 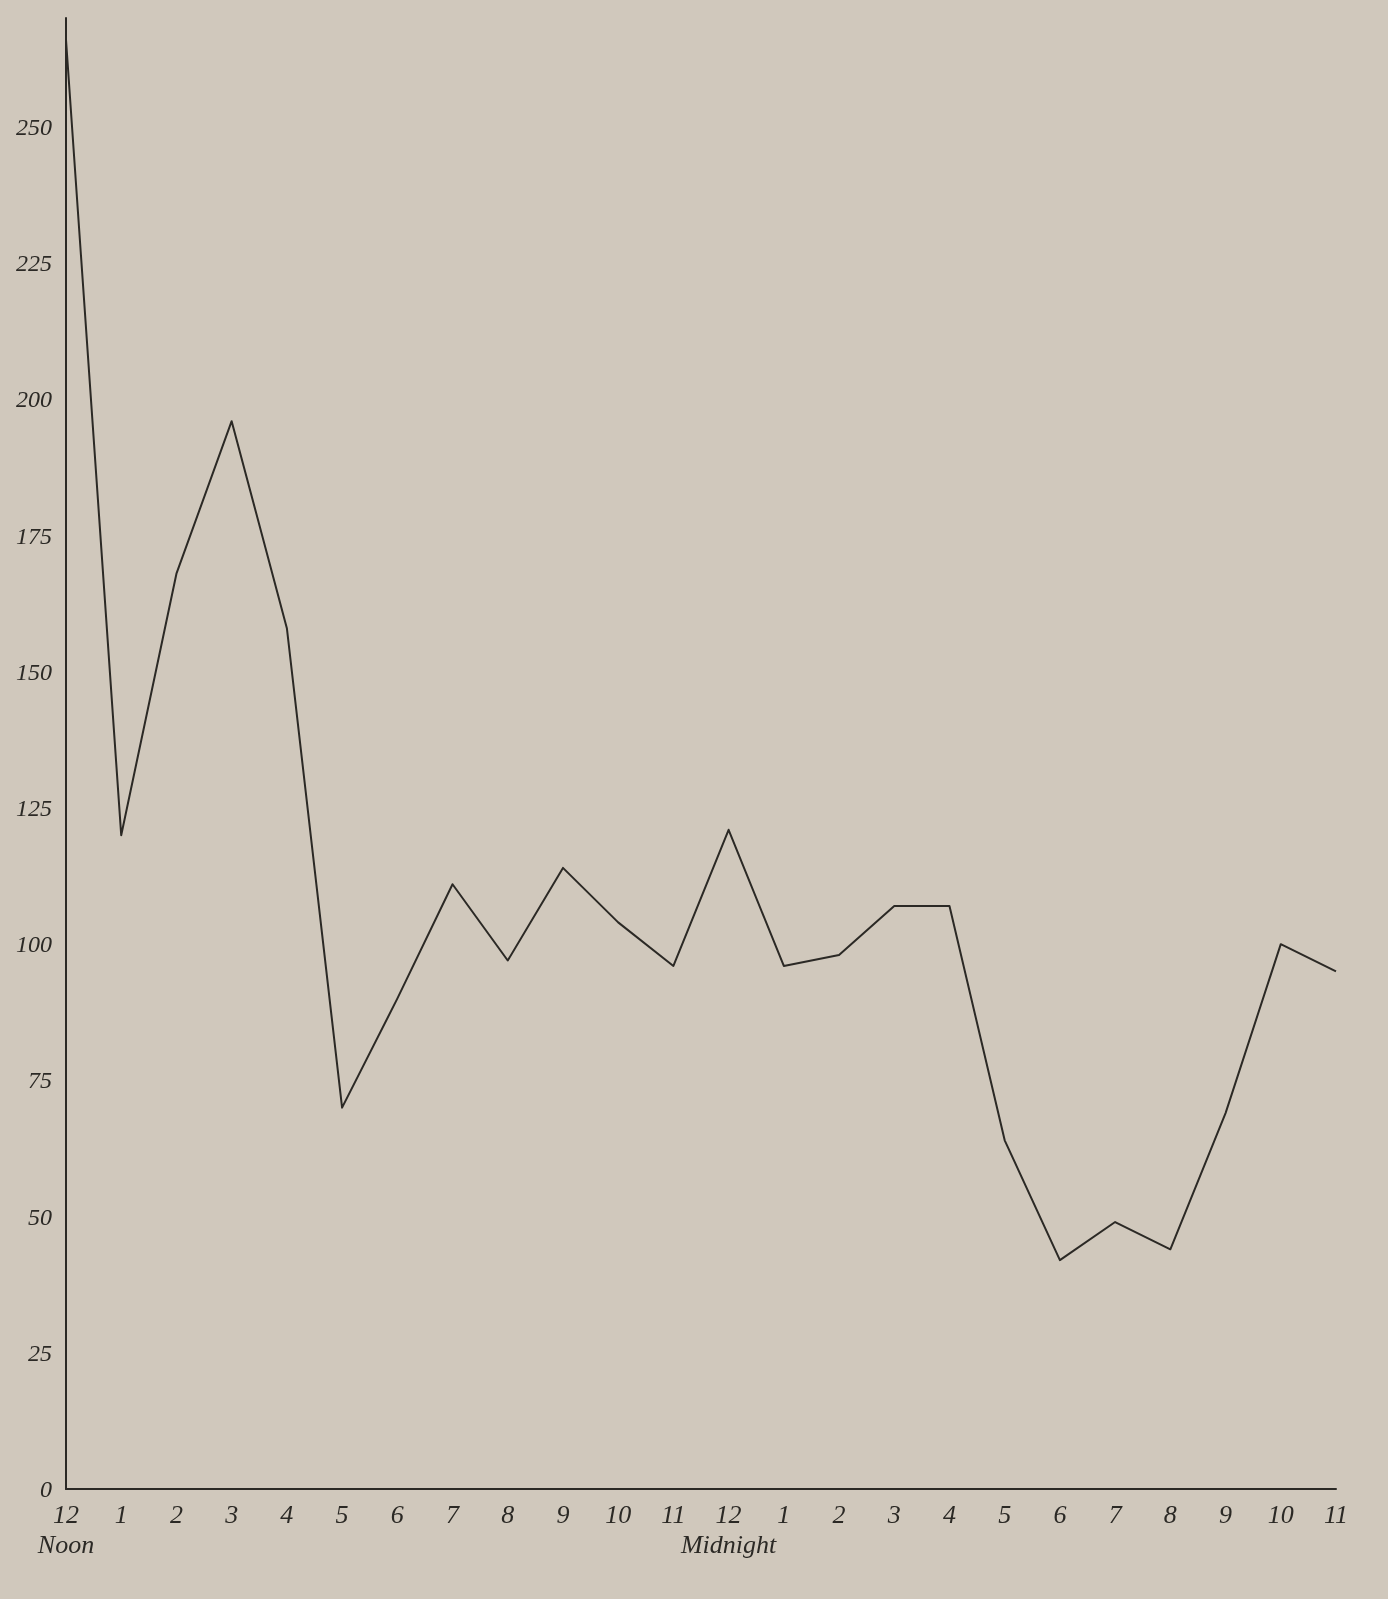 What do you see at coordinates (34, 944) in the screenshot?
I see `y-tick-label: 100` at bounding box center [34, 944].